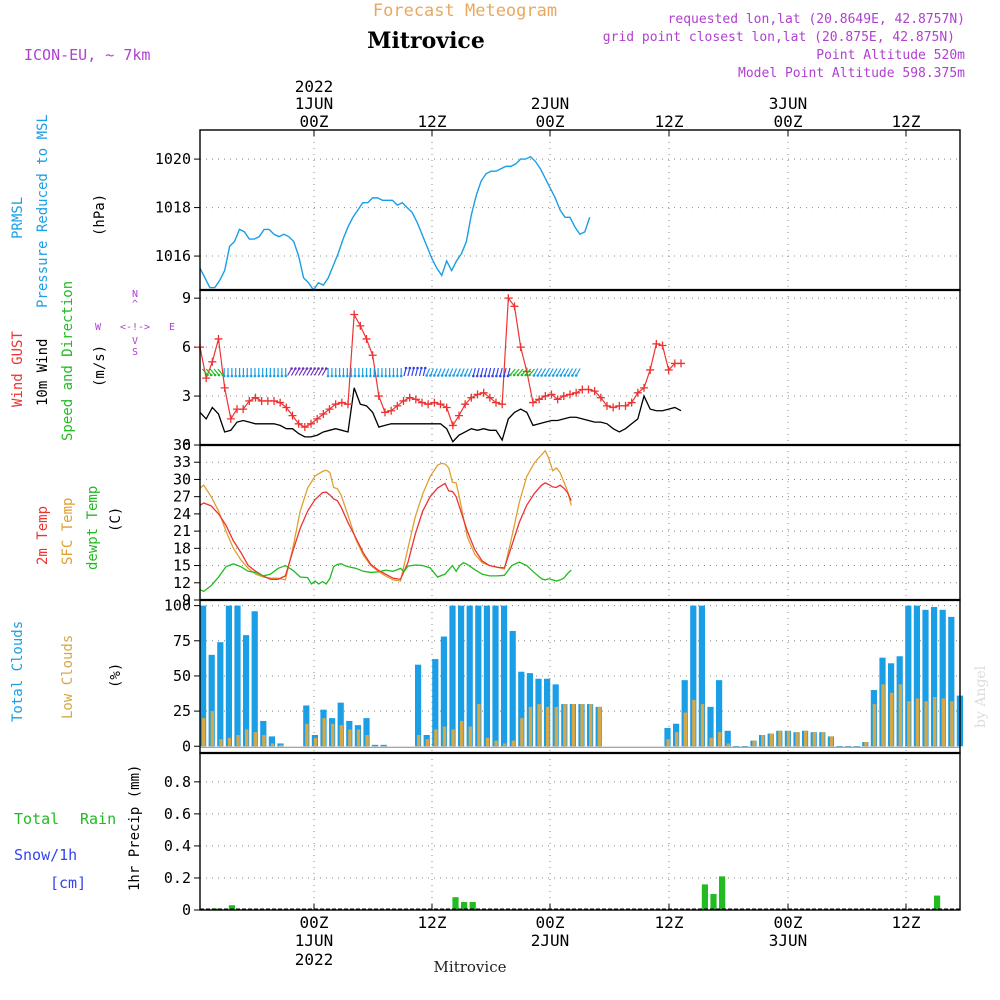  Describe the element at coordinates (116, 675) in the screenshot. I see `clouds-unit: (%)` at that location.